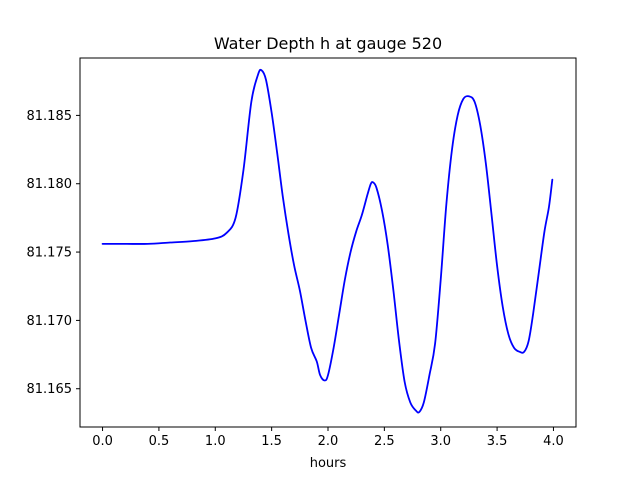 The image size is (640, 480). What do you see at coordinates (215, 441) in the screenshot?
I see `x-tick-label: 1.0` at bounding box center [215, 441].